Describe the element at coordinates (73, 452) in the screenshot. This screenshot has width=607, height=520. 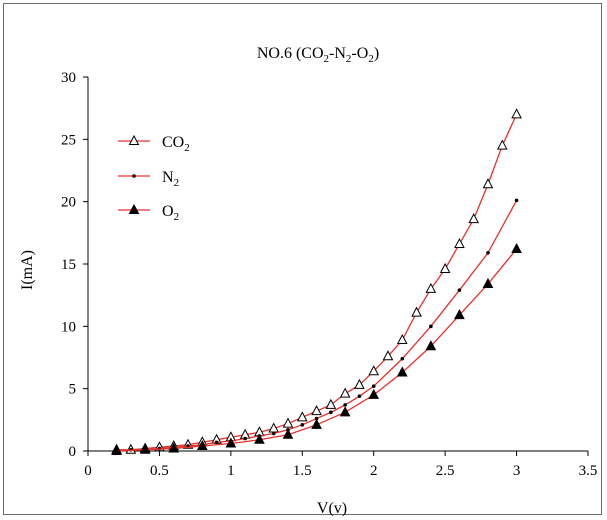
I see `y-tick-label: 0` at that location.